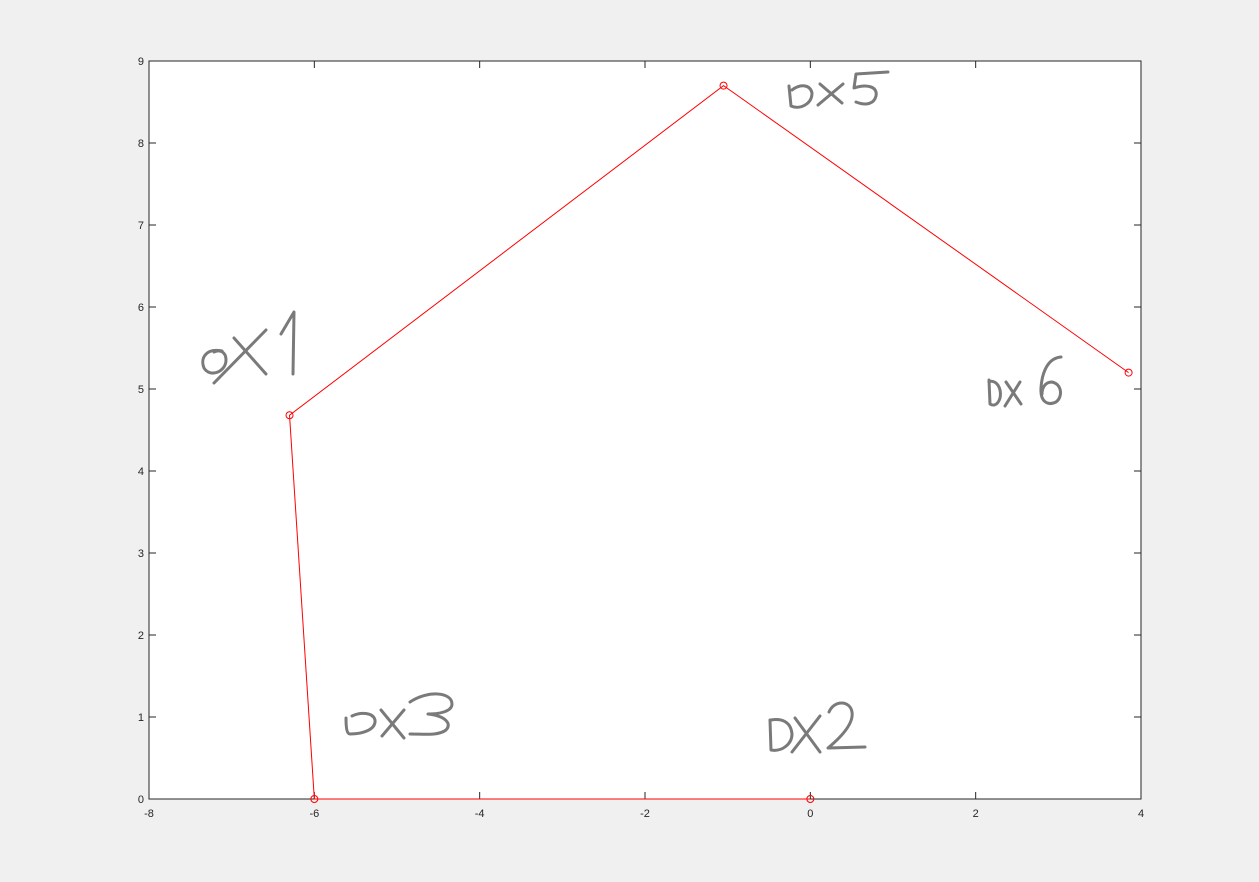 The image size is (1259, 882). I want to click on x-tick-label: -6, so click(314, 814).